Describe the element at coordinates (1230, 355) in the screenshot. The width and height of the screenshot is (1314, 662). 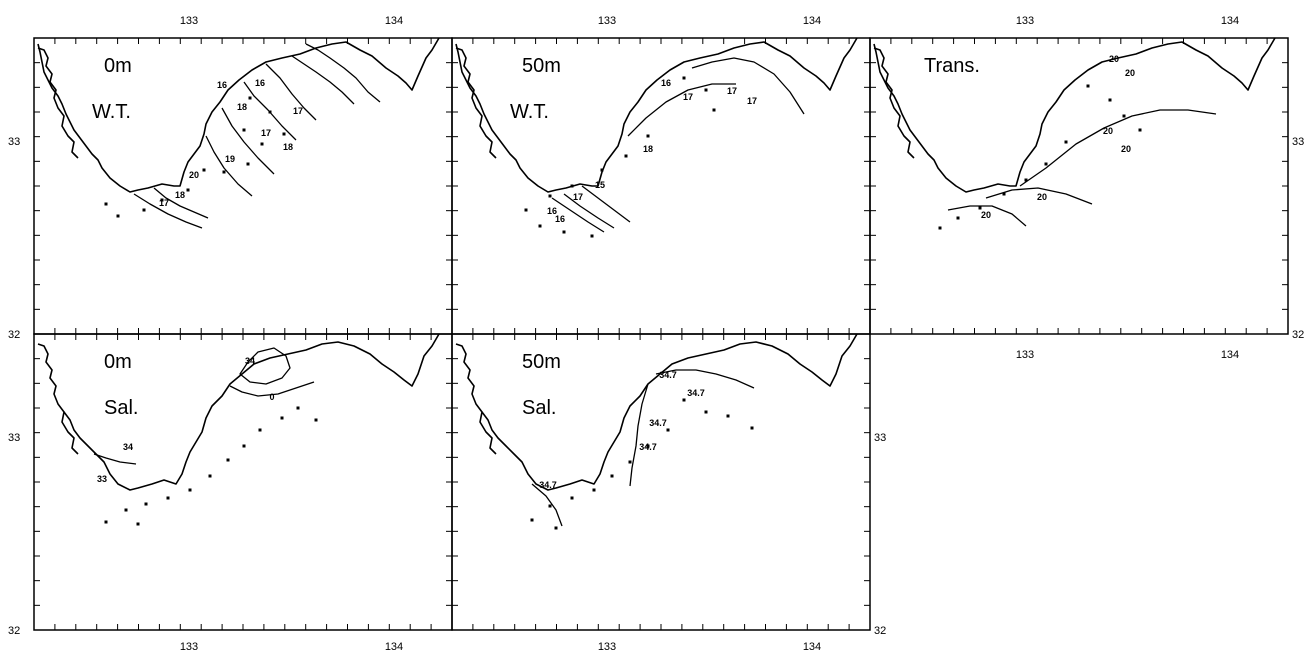
I see `bottom-axis-label: 134` at that location.